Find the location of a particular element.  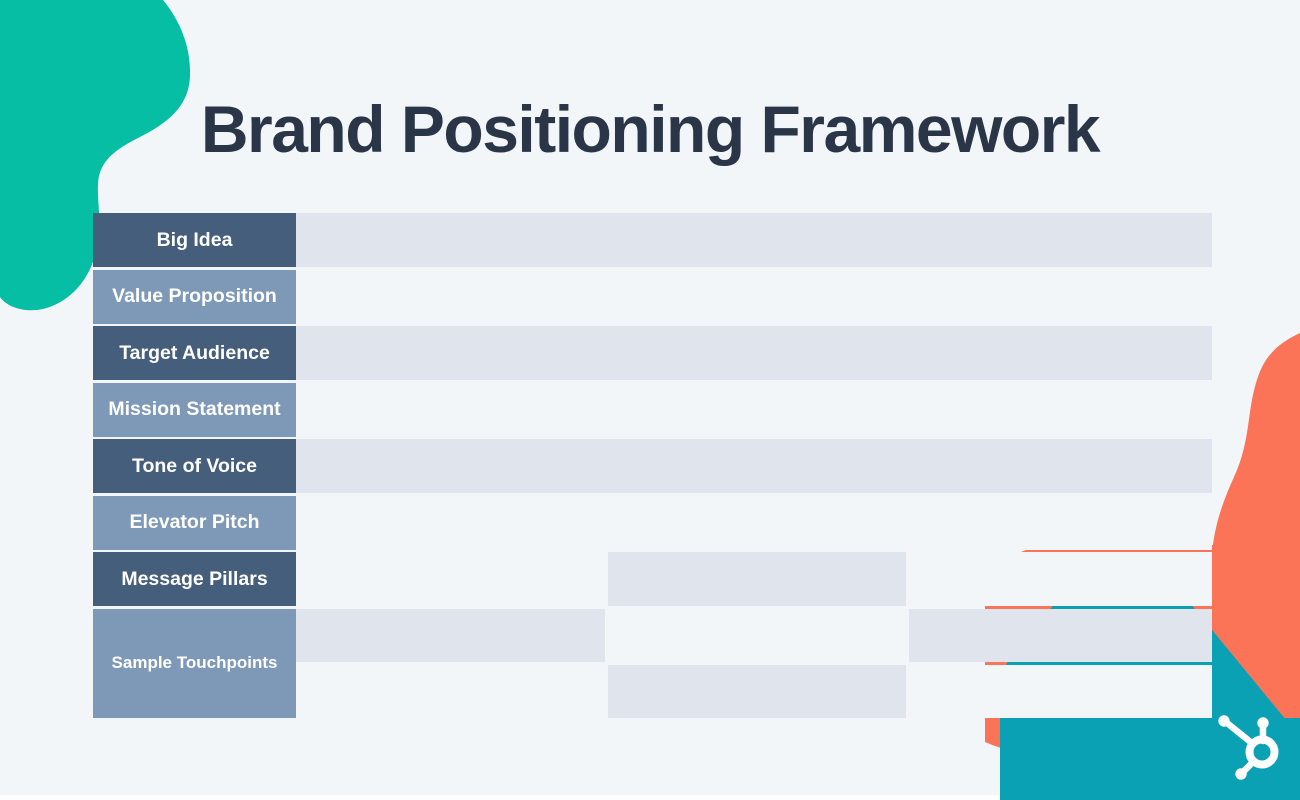

row-label-text: Target Audience is located at coordinates (194, 352).